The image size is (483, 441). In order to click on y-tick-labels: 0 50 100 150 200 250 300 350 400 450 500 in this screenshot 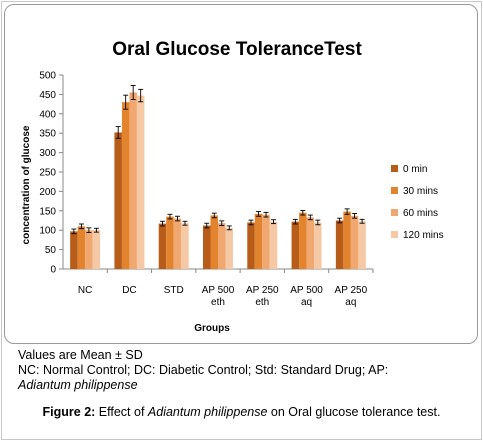, I will do `click(47, 173)`.